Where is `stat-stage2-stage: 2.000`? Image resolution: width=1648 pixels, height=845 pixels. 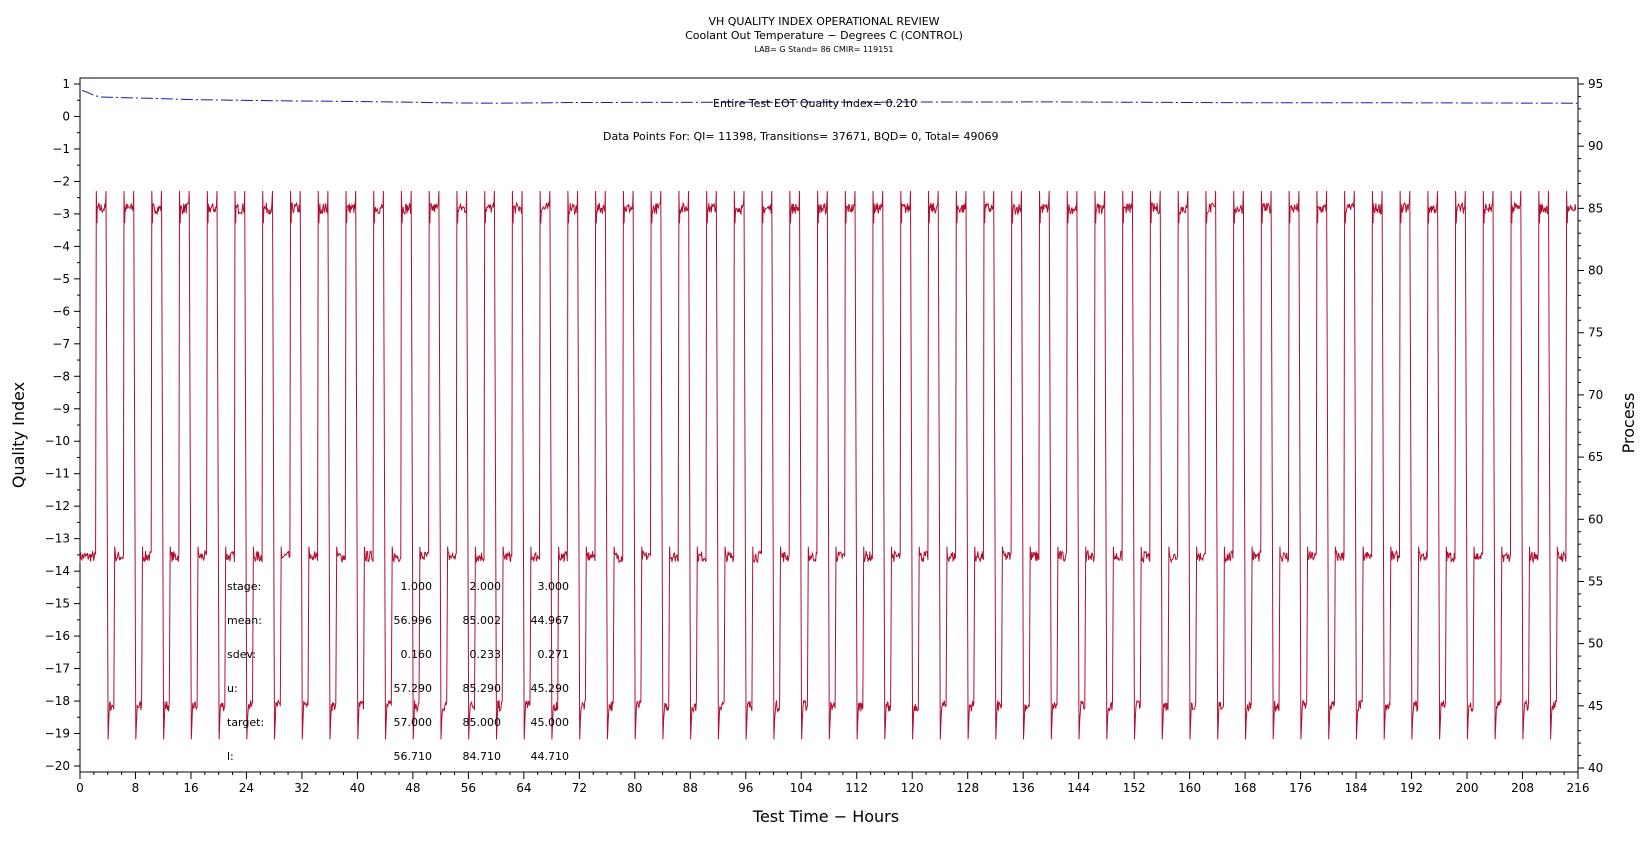 stat-stage2-stage: 2.000 is located at coordinates (486, 586).